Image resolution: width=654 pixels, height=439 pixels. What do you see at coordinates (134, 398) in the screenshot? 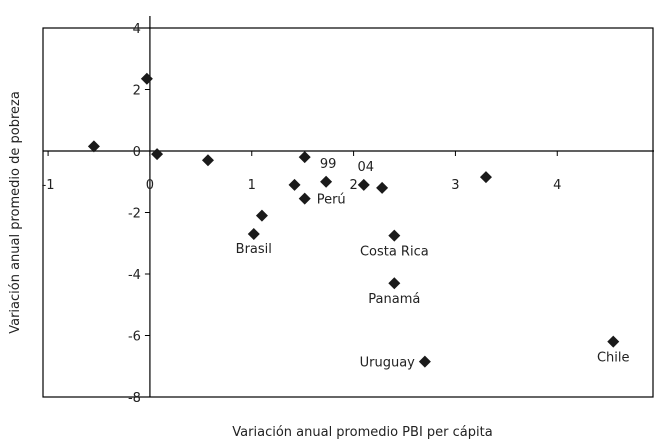
I see `y-tick-label: -8` at bounding box center [134, 398].